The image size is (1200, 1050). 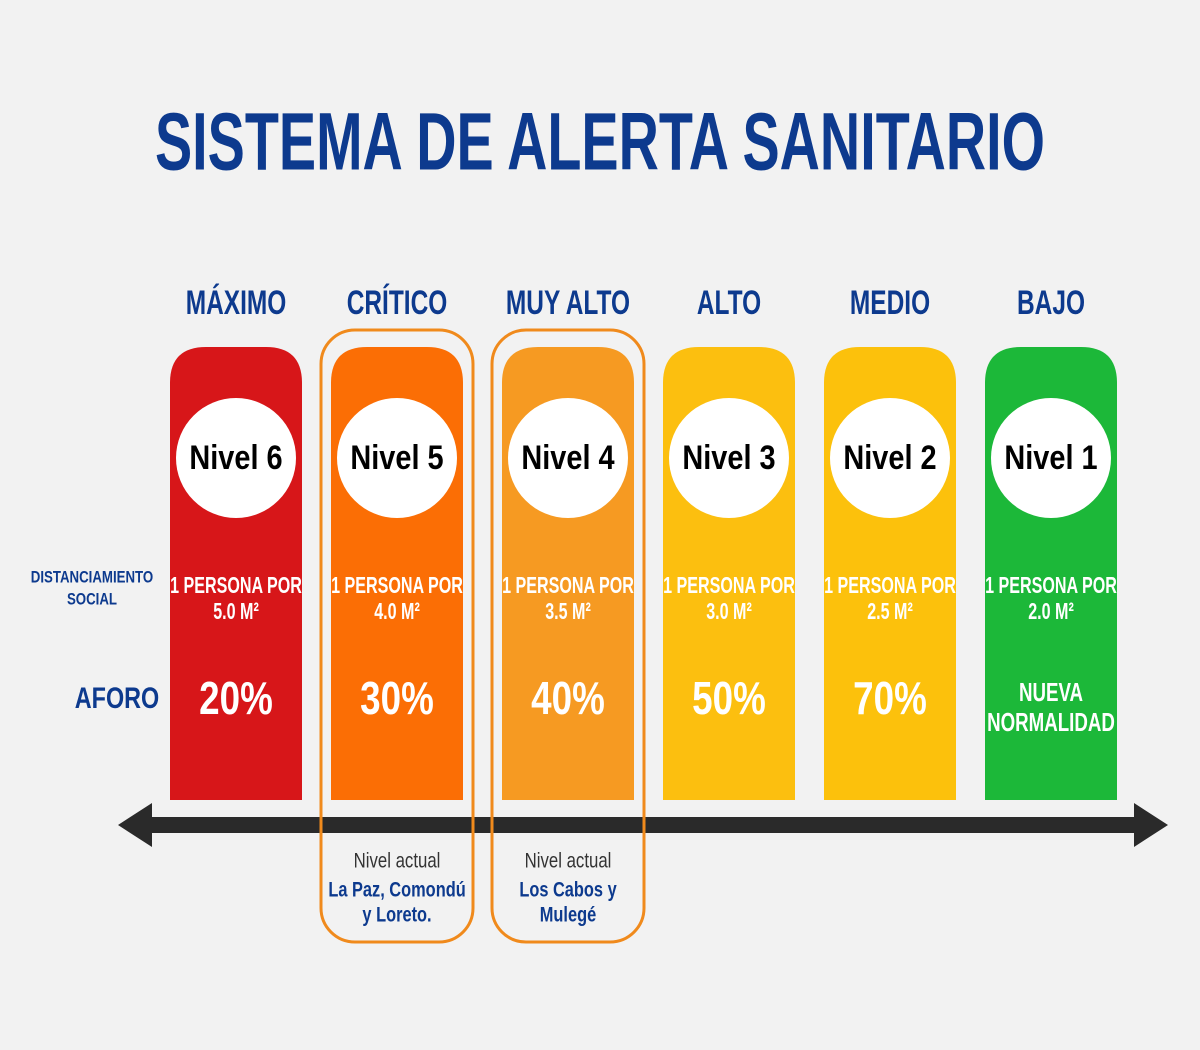 What do you see at coordinates (1051, 692) in the screenshot?
I see `label: NUEVA` at bounding box center [1051, 692].